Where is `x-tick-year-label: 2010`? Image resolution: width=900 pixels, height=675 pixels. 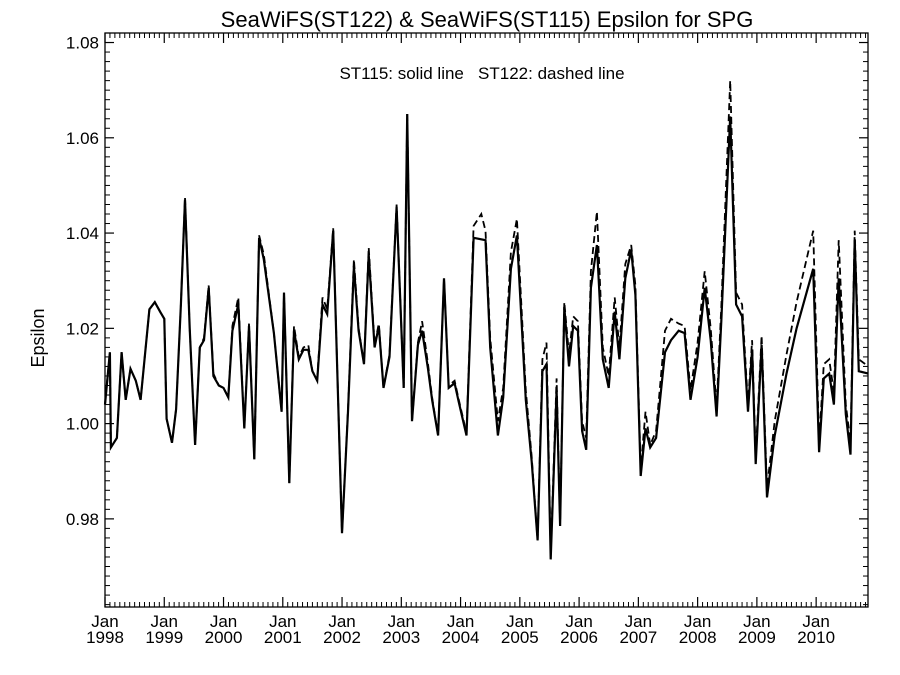
x-tick-year-label: 2010 is located at coordinates (816, 637).